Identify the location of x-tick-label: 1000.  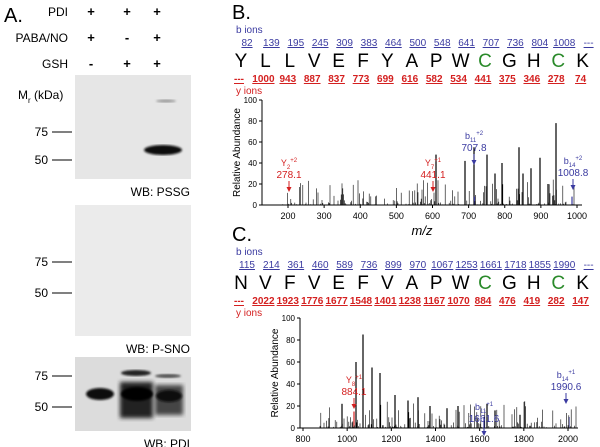
(577, 216).